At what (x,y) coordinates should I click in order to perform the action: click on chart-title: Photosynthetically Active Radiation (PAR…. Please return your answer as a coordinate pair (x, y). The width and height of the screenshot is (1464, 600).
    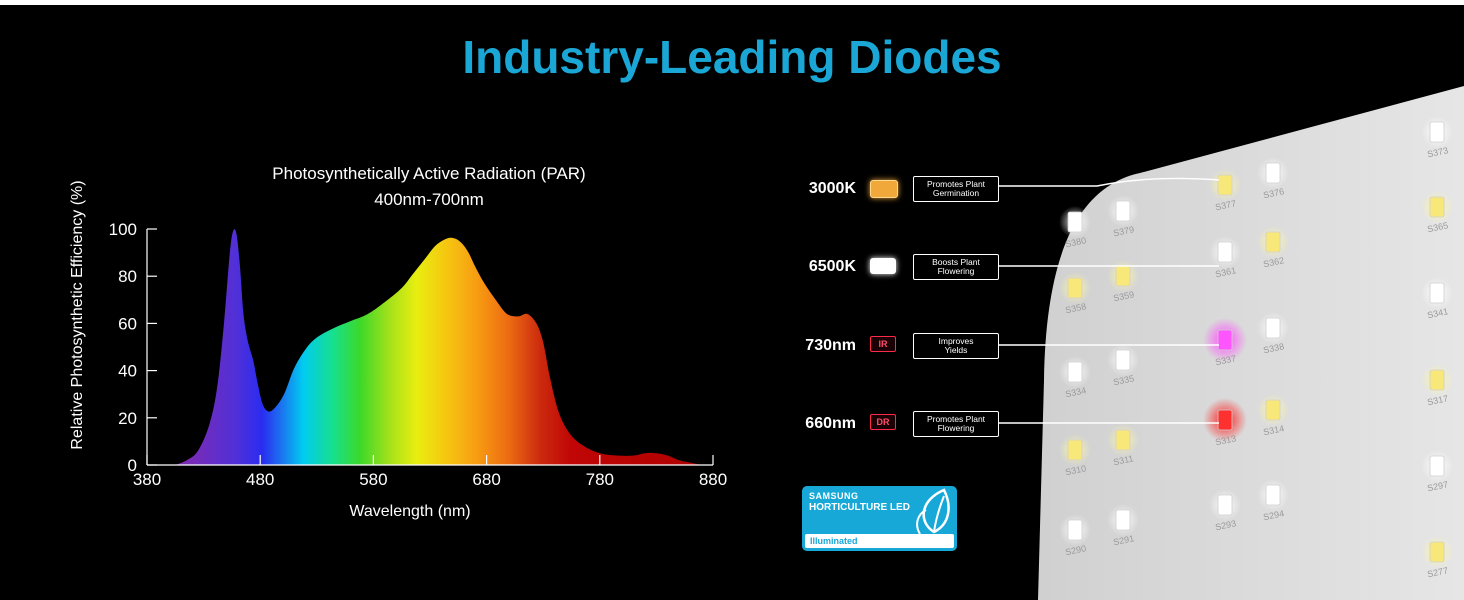
    Looking at the image, I should click on (428, 173).